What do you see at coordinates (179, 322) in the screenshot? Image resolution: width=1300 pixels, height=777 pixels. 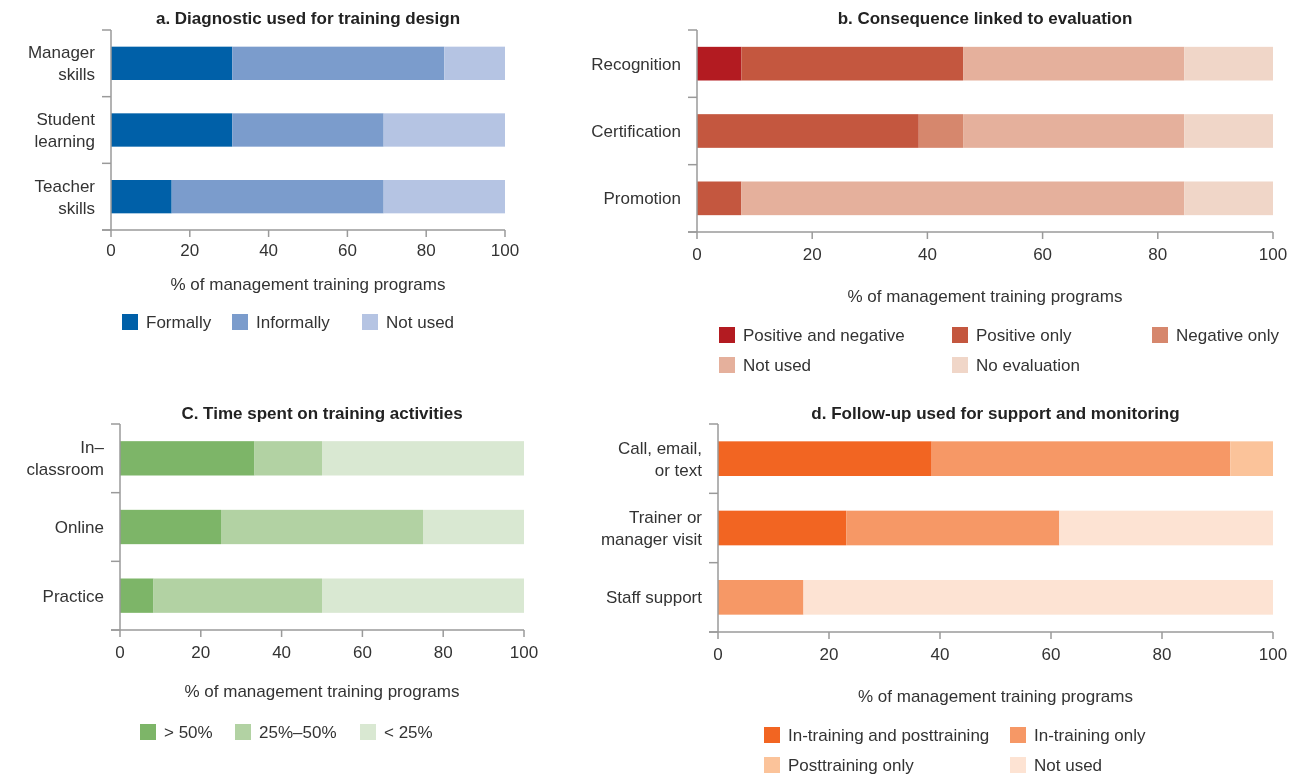 I see `legend-label: Formally` at bounding box center [179, 322].